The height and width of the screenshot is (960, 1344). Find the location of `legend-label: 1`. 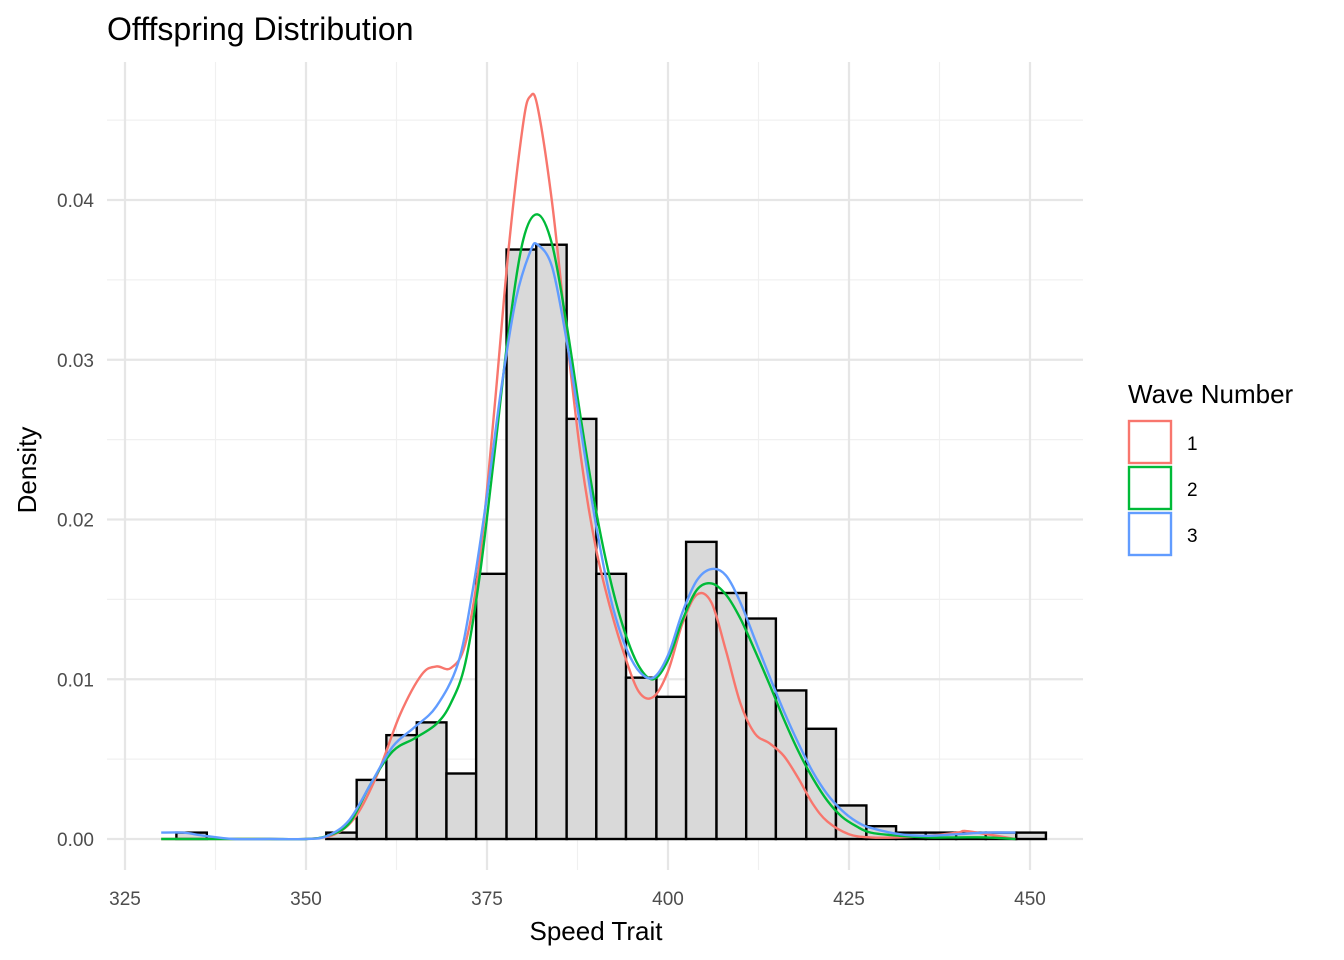

legend-label: 1 is located at coordinates (1192, 444).